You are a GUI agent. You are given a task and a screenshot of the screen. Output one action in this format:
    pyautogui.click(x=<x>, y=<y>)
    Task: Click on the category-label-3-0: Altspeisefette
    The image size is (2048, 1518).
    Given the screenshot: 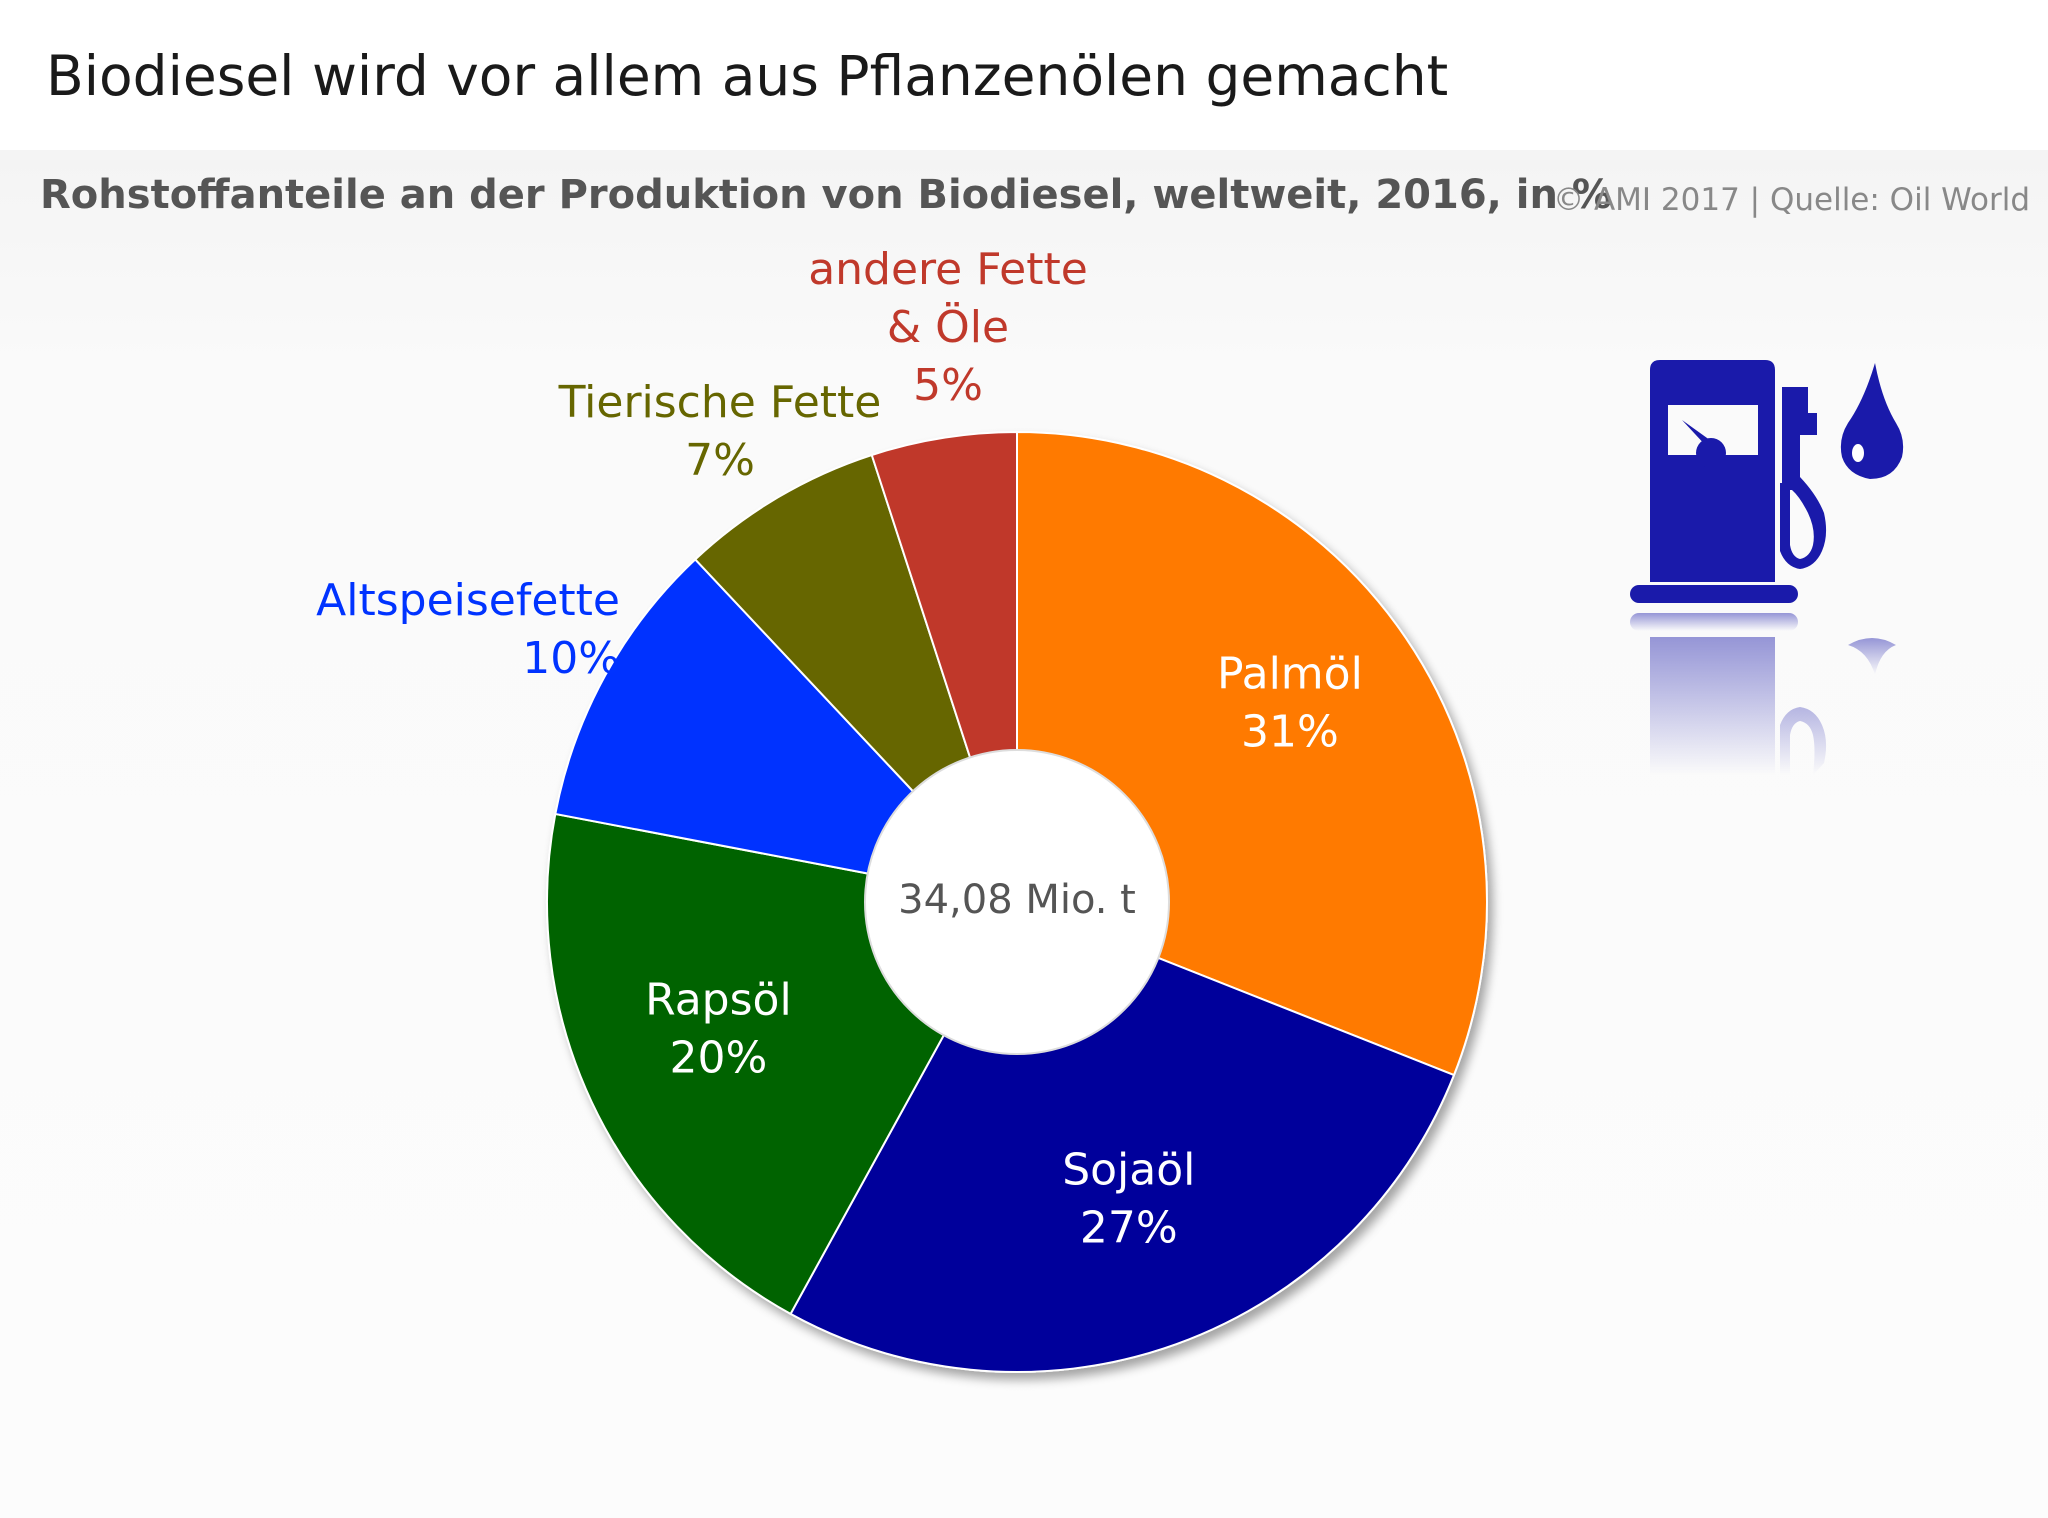 What is the action you would take?
    pyautogui.click(x=468, y=600)
    